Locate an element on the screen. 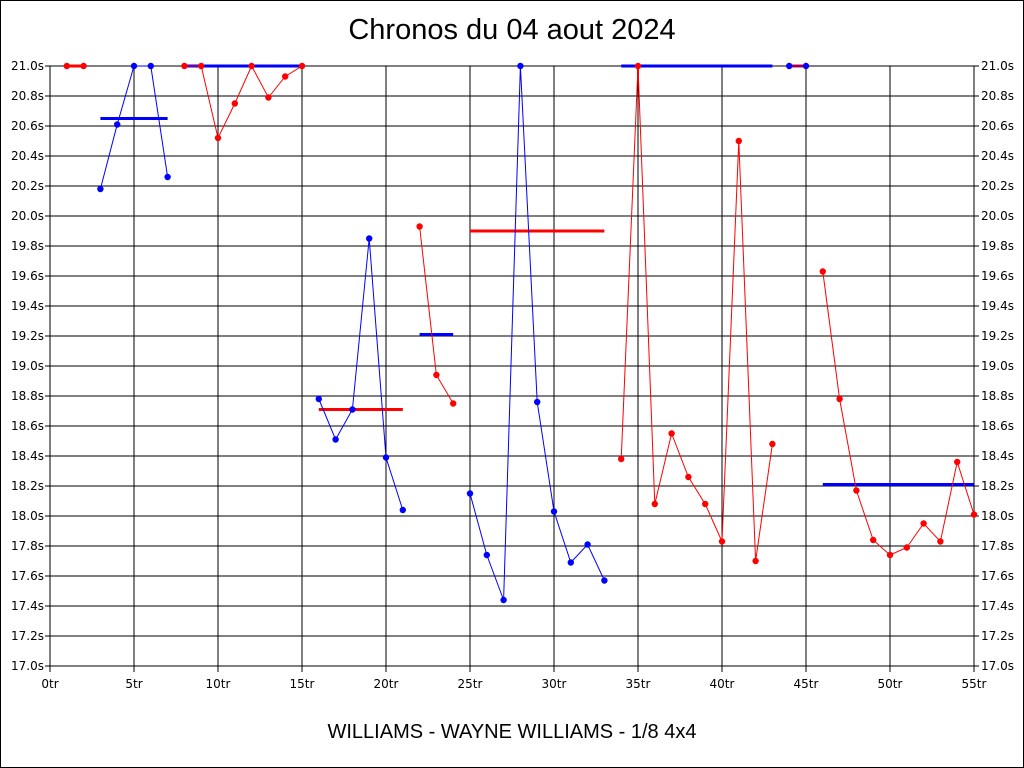 Image resolution: width=1024 pixels, height=768 pixels. x-tick-label: 0tr is located at coordinates (49, 684).